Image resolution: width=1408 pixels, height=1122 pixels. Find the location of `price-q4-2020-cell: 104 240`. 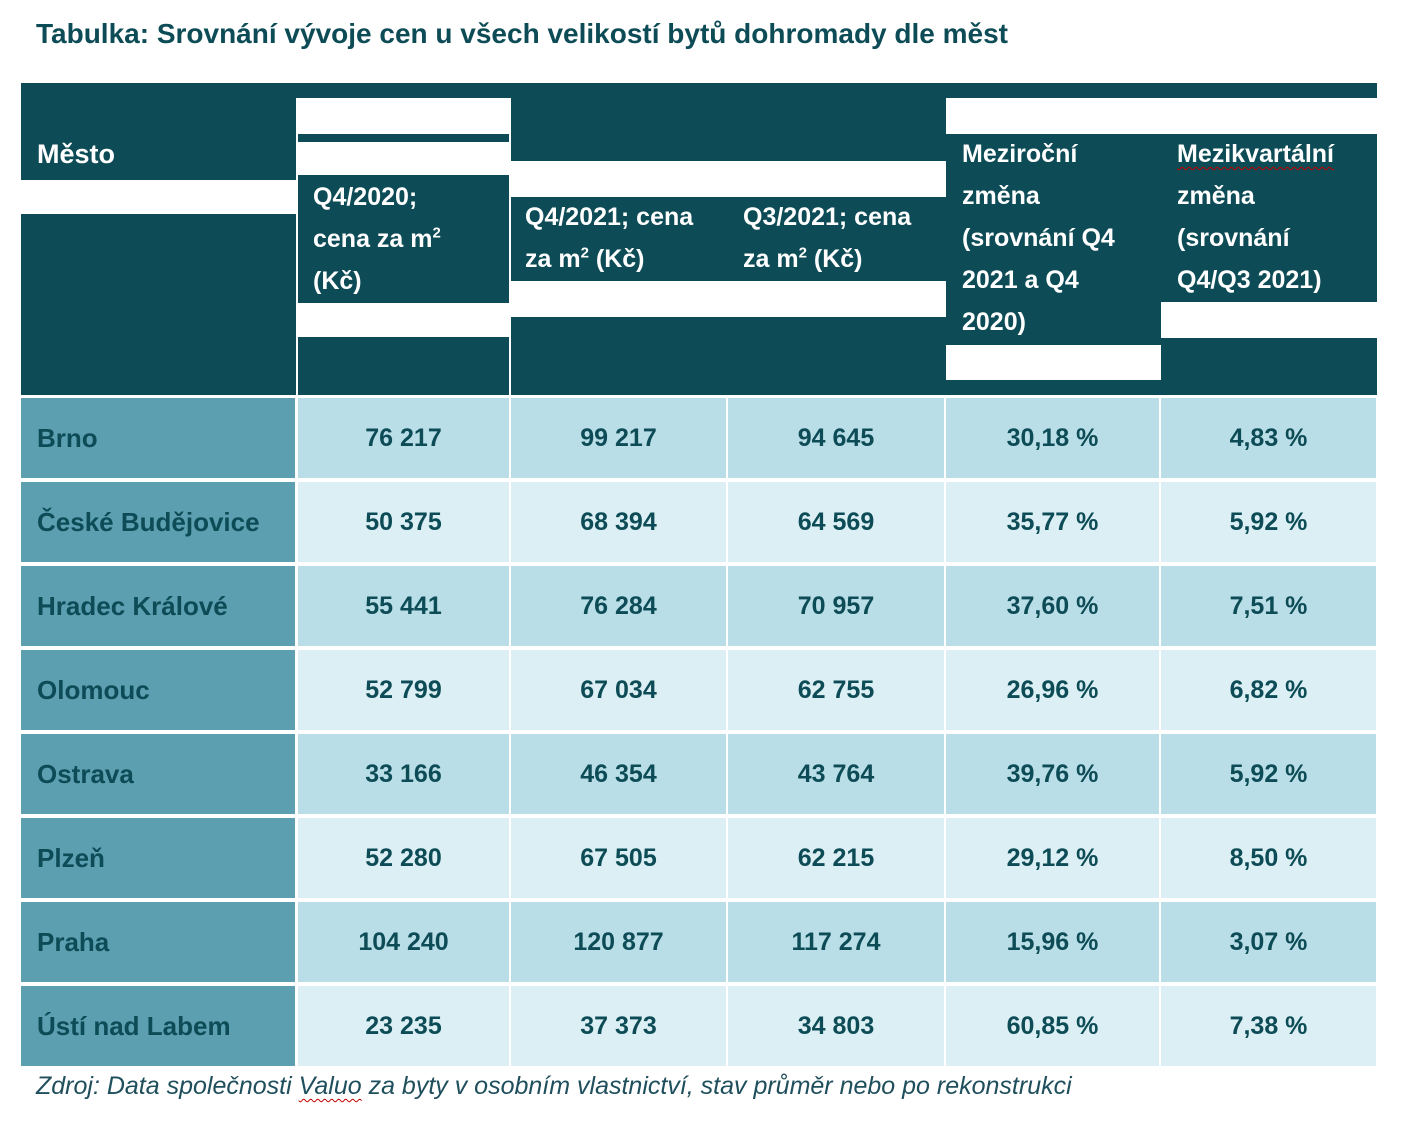

price-q4-2020-cell: 104 240 is located at coordinates (403, 942).